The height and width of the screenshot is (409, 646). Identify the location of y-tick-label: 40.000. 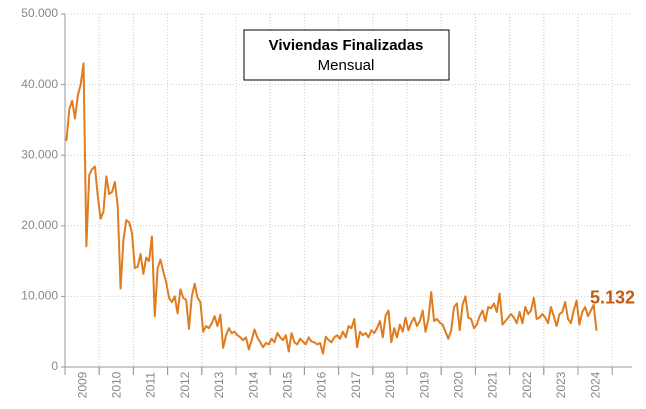
(39, 84).